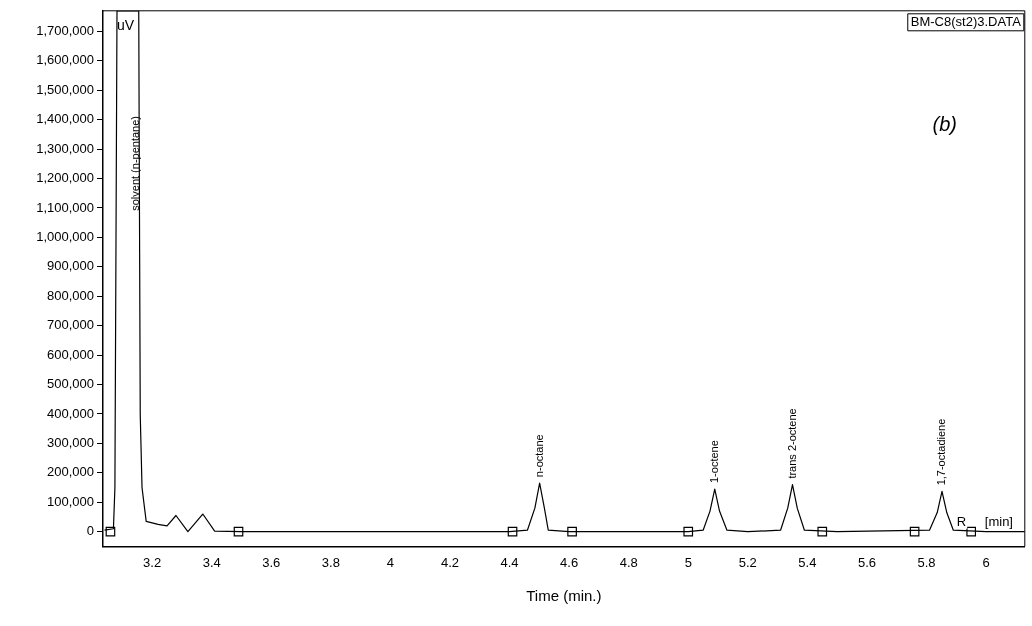 This screenshot has height=626, width=1032. Describe the element at coordinates (998, 521) in the screenshot. I see `annotation: [min]` at that location.